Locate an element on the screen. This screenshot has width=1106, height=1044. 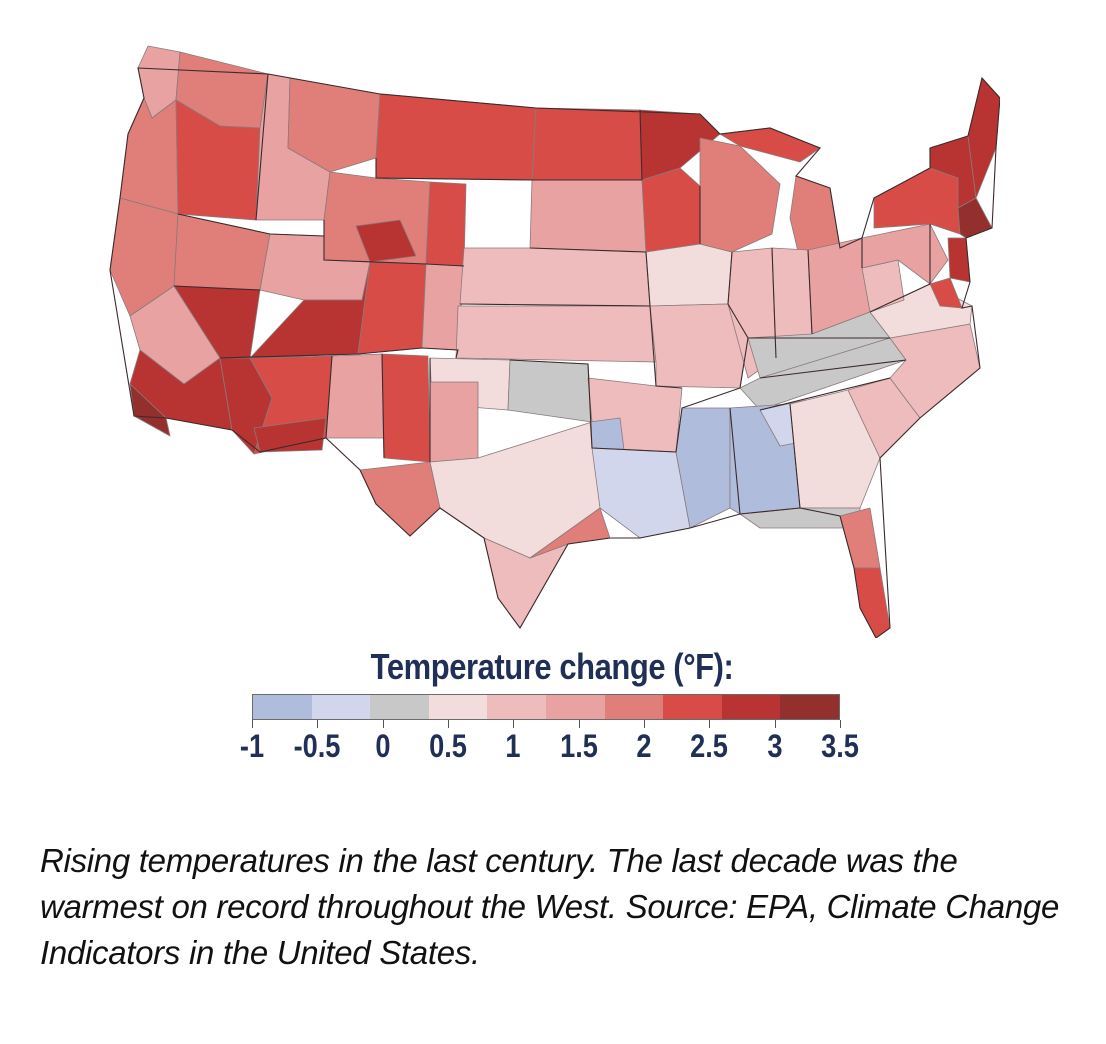
legend-ticks is located at coordinates (546, 725).